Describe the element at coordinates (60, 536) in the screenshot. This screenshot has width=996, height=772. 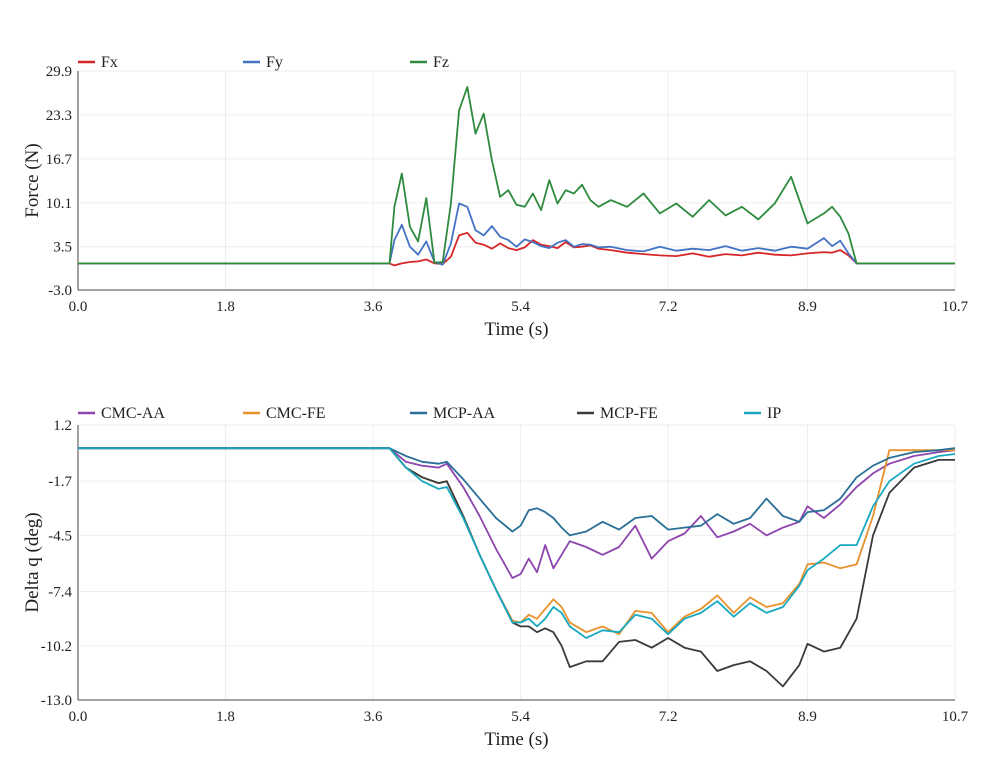
I see `y-tick-label: -4.5` at that location.